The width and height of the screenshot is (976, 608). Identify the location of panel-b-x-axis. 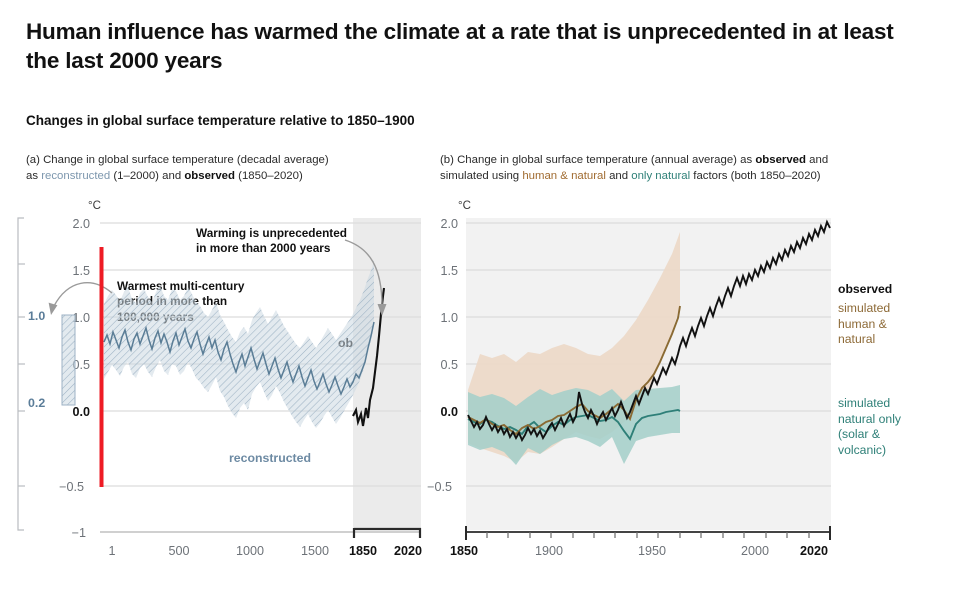
(648, 533).